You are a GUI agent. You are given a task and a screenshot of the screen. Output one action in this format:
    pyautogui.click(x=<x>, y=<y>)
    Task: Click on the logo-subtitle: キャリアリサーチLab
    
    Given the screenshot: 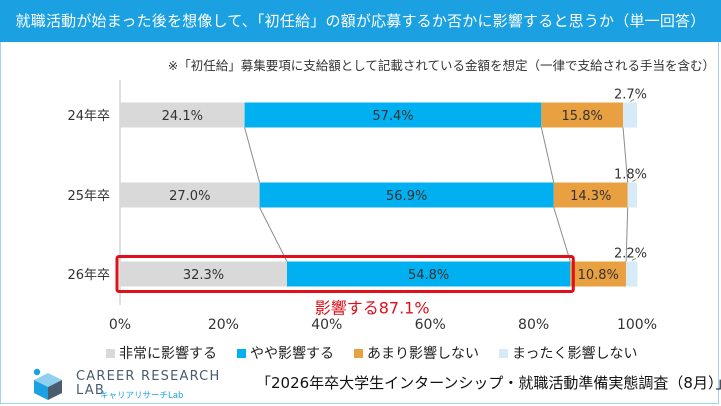 What is the action you would take?
    pyautogui.click(x=142, y=396)
    